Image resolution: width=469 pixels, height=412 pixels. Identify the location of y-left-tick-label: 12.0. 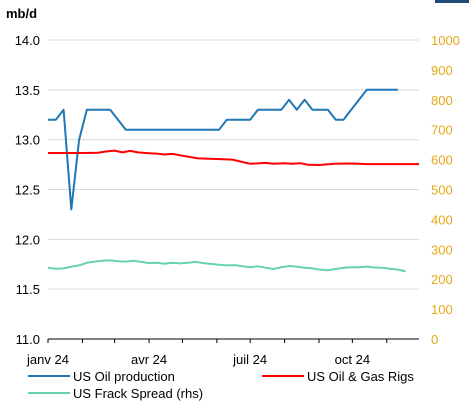
(27, 239).